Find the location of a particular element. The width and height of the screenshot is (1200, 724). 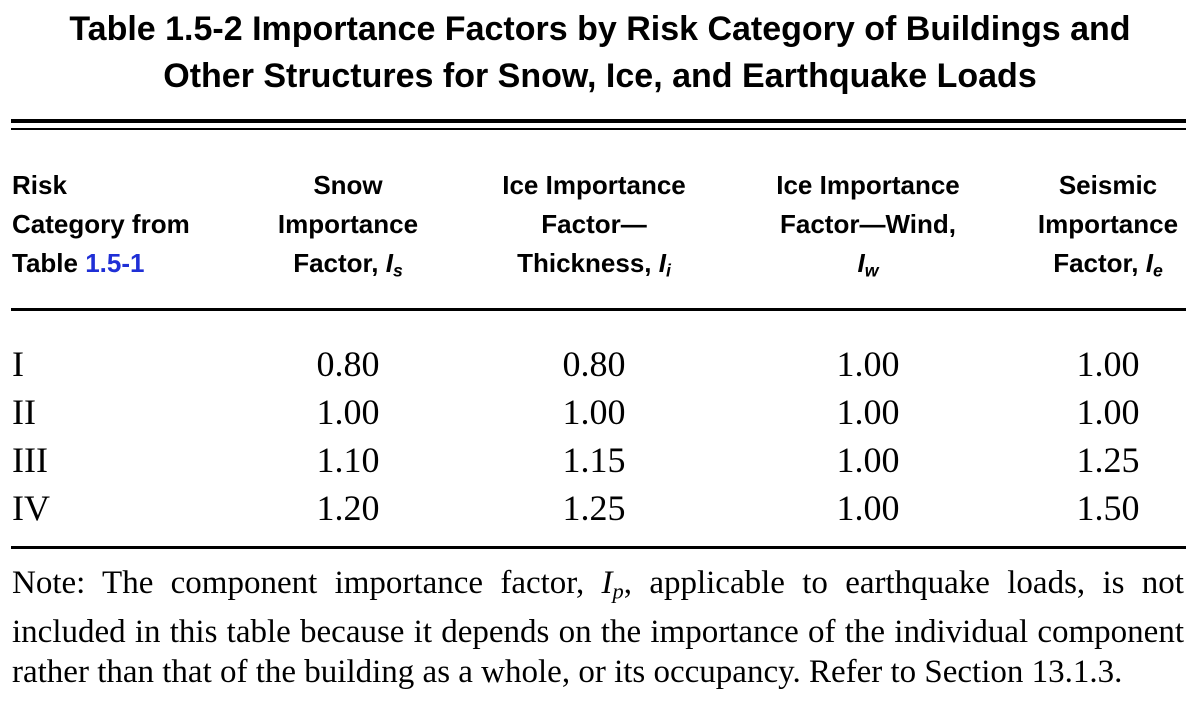

table-row: II 1.00 1.00 1.00 1.00 is located at coordinates (600, 412).